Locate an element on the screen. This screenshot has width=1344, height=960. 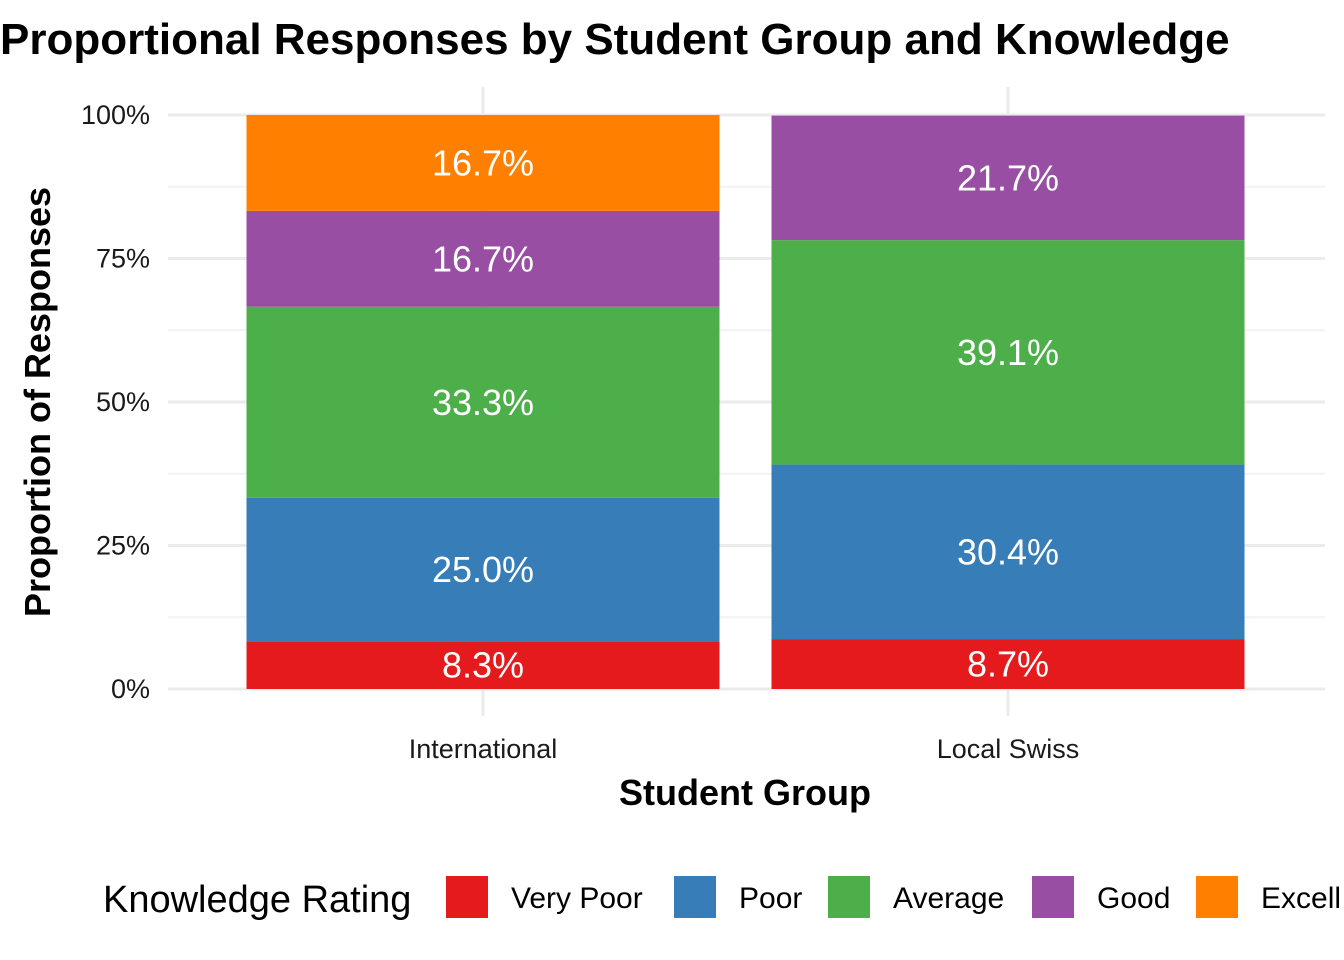
x-axis-title: Student Group is located at coordinates (745, 792).